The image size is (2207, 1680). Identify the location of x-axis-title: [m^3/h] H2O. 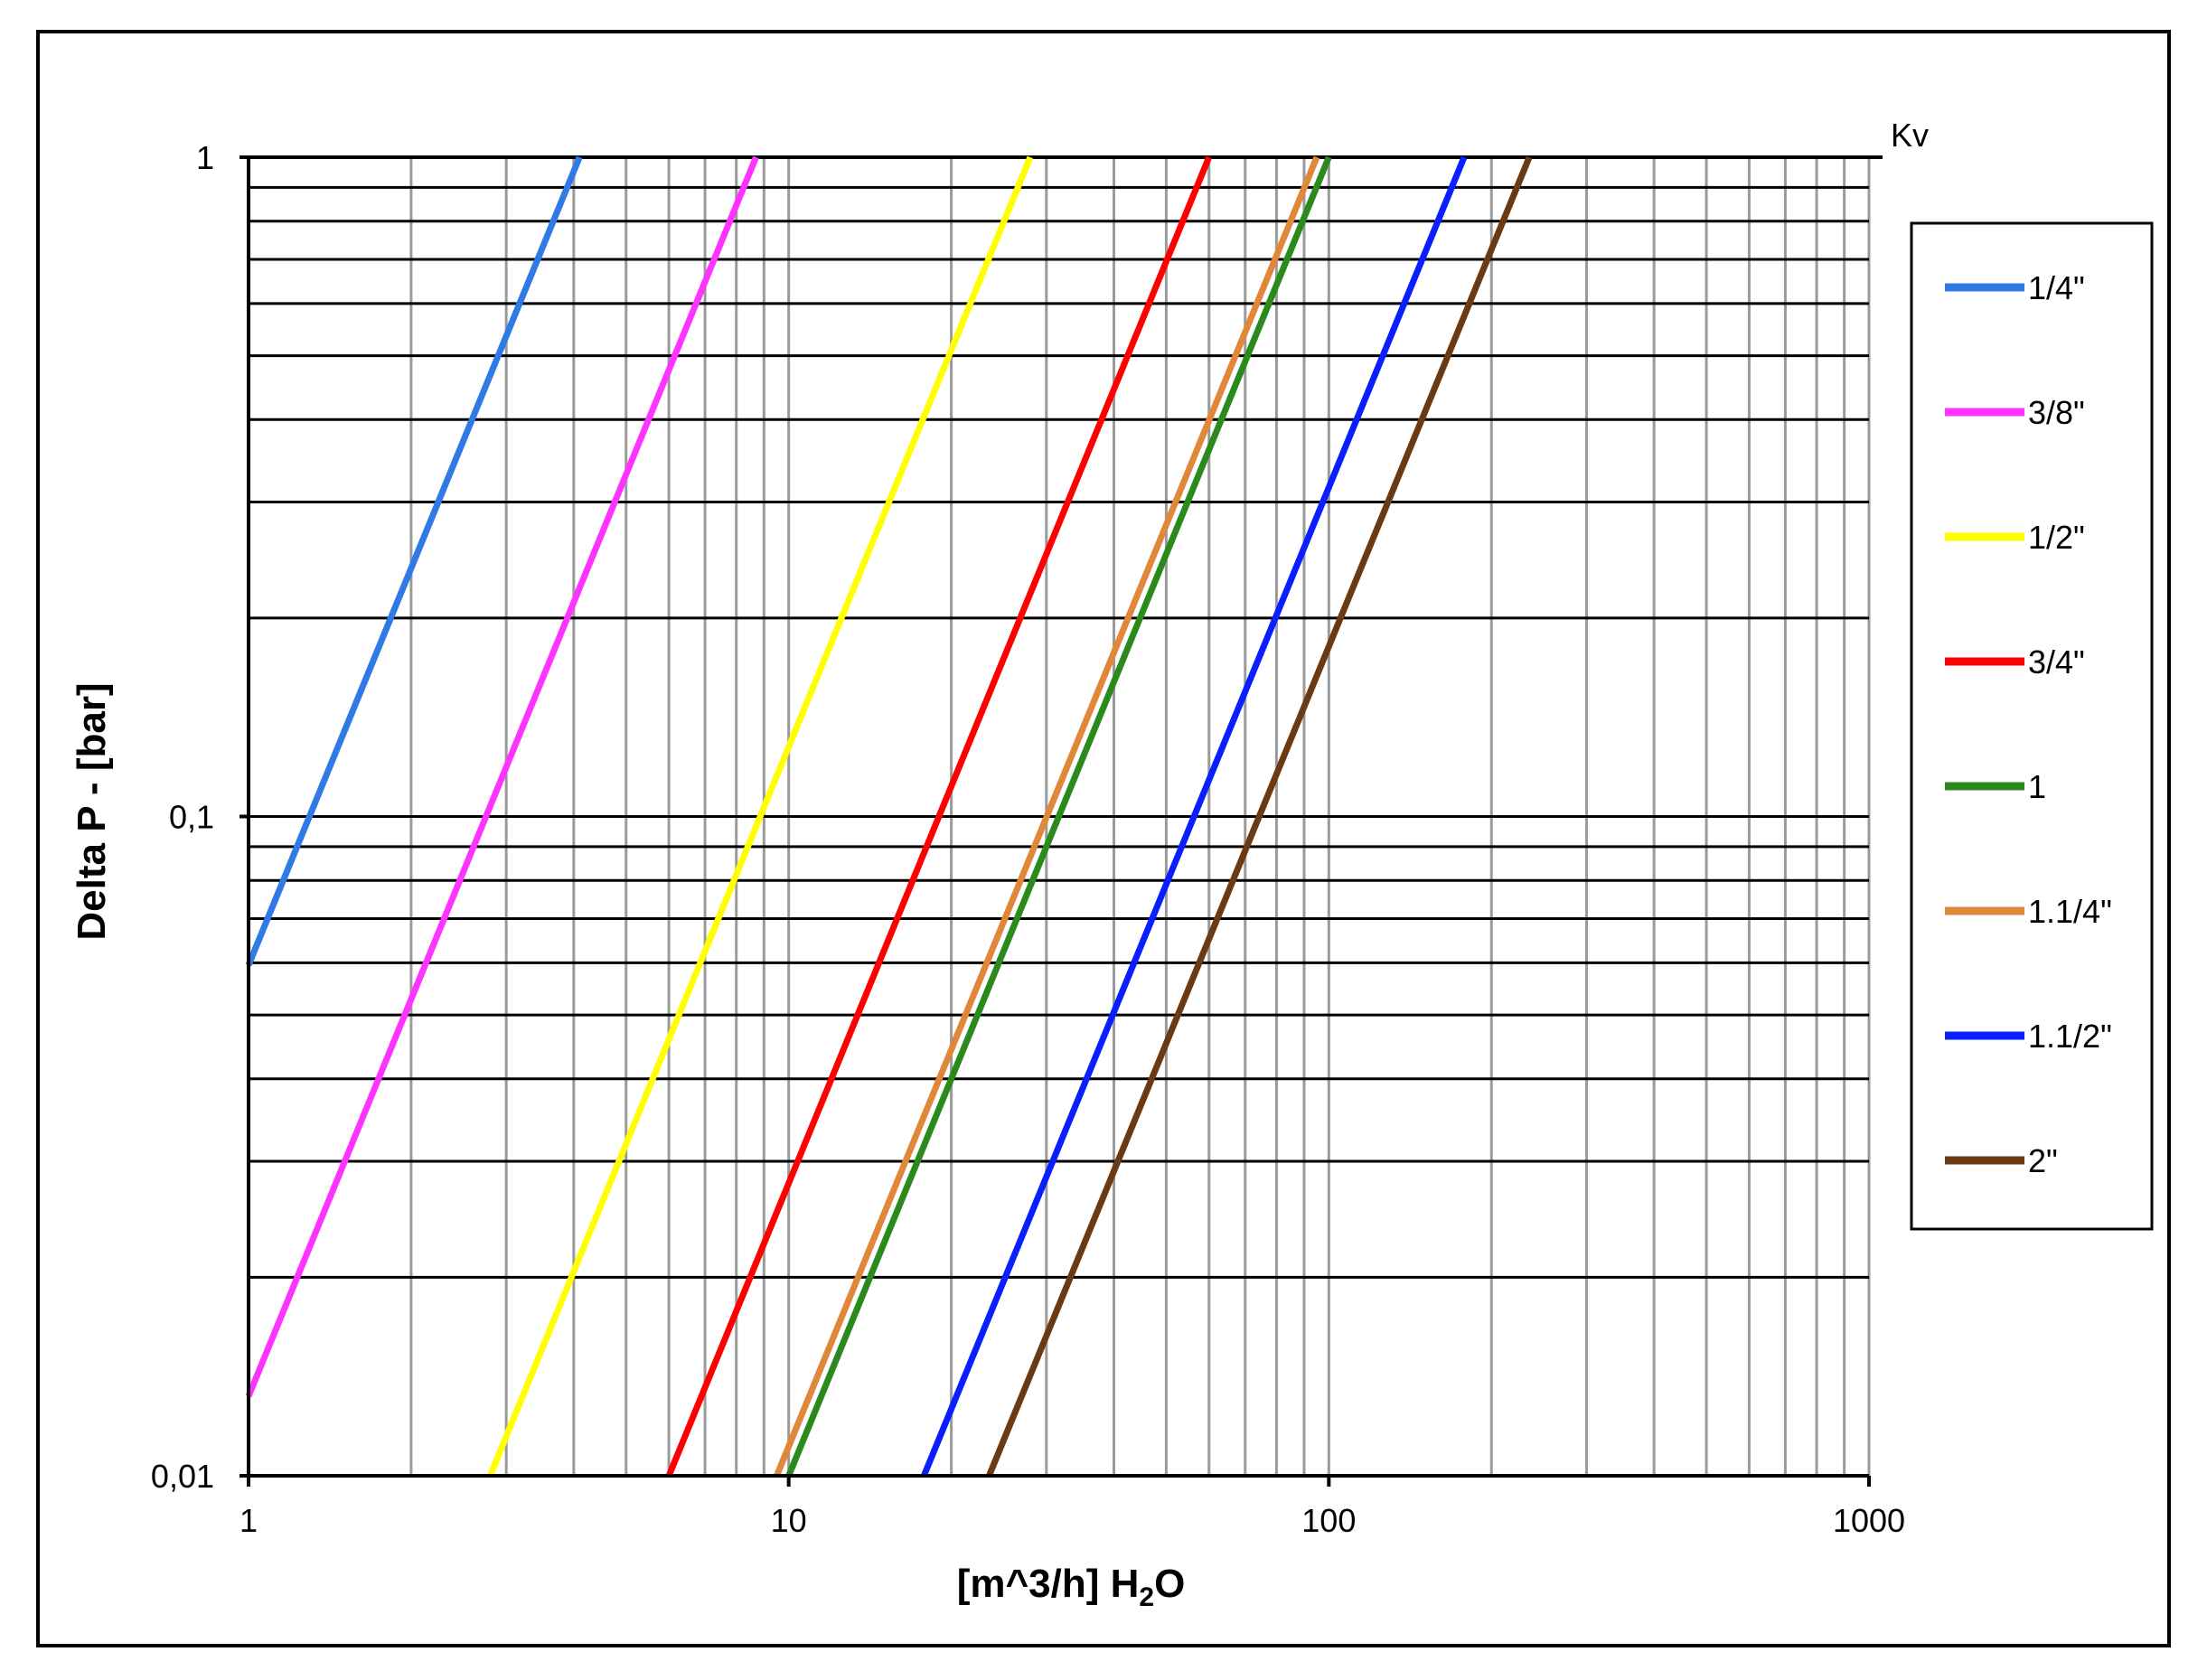
(1071, 1587).